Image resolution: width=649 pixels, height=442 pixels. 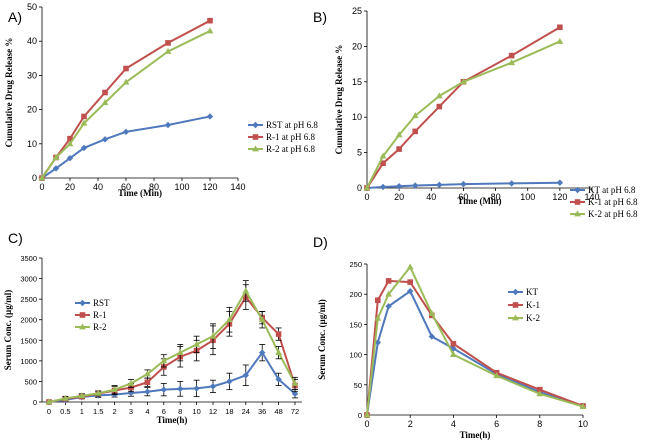 I want to click on x-tick-label: 40, so click(x=431, y=197).